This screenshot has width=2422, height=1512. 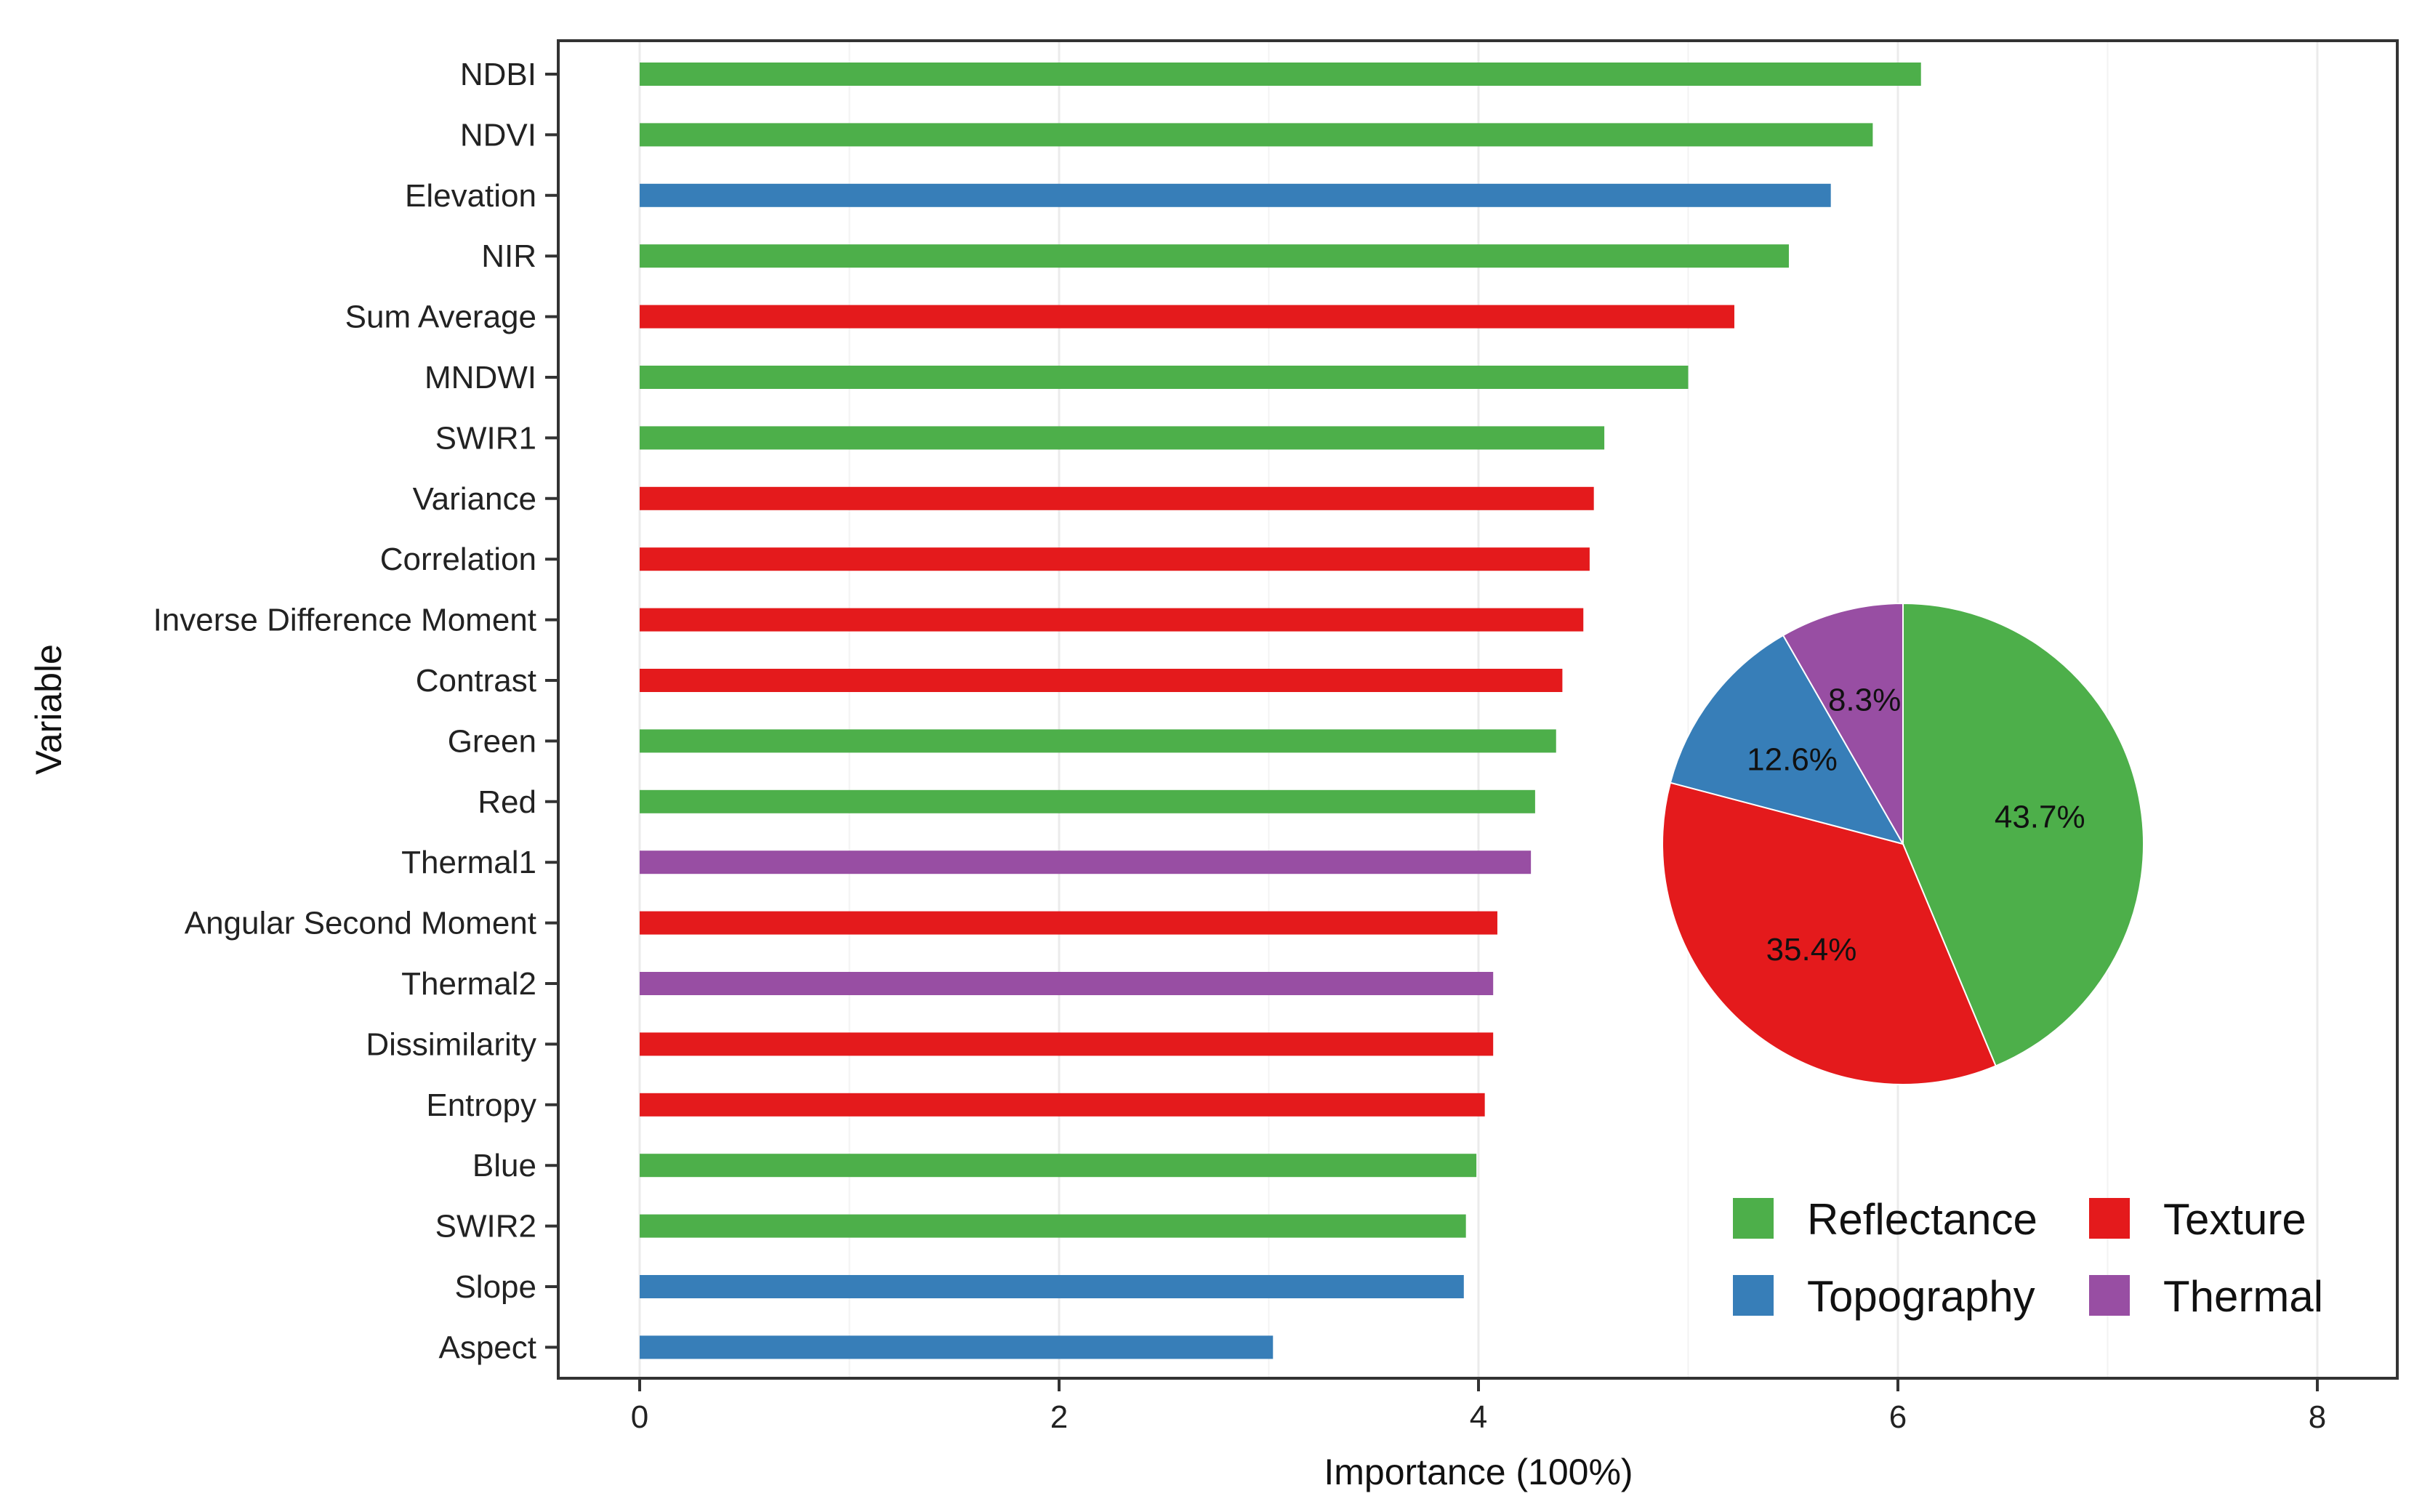 I want to click on y-tick-label: Dissimilarity, so click(x=451, y=1044).